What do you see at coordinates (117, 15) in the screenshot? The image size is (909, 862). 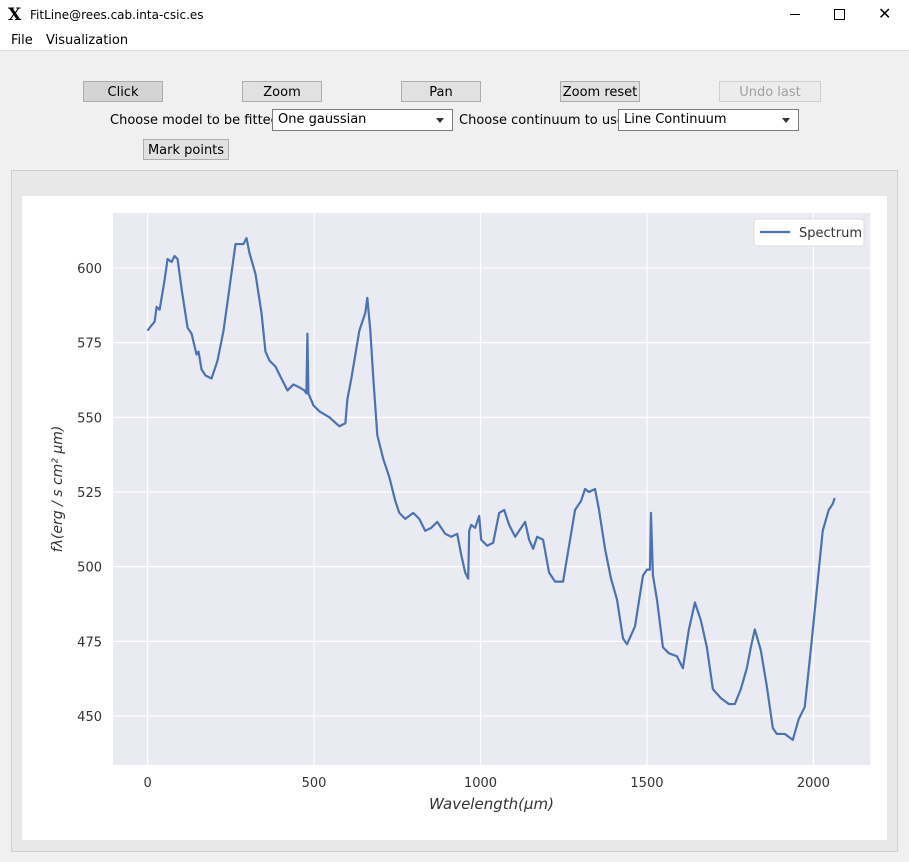 I see `window-title: FitLine@rees.cab.inta-csic.es` at bounding box center [117, 15].